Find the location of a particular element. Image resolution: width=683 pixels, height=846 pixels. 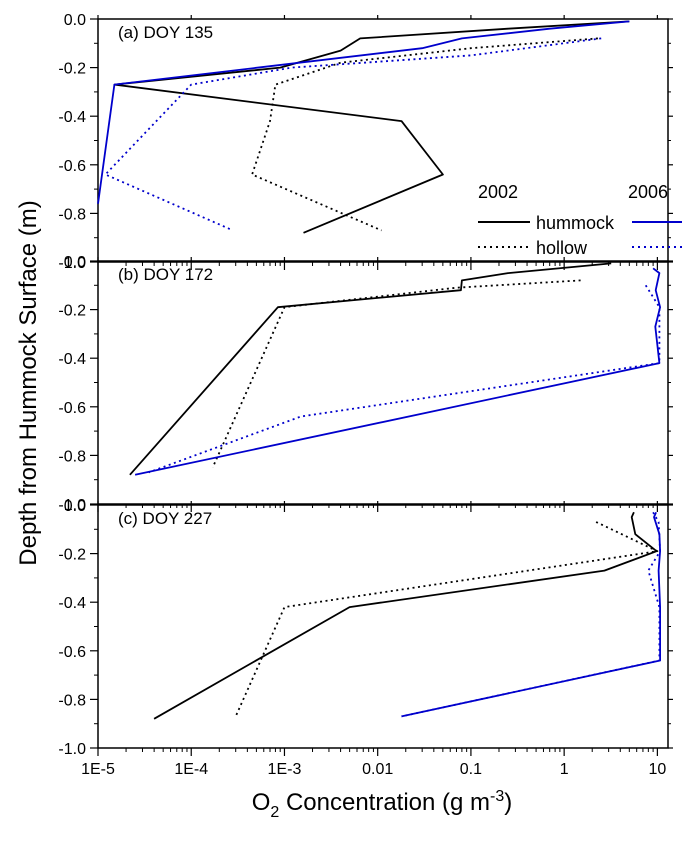

x-title-rest: Concentration (g m is located at coordinates (384, 802).